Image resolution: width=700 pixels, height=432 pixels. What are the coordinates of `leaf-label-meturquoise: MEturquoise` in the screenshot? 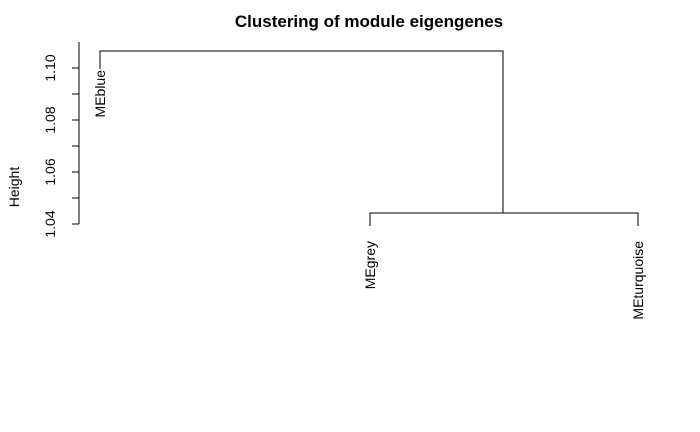 It's located at (638, 280).